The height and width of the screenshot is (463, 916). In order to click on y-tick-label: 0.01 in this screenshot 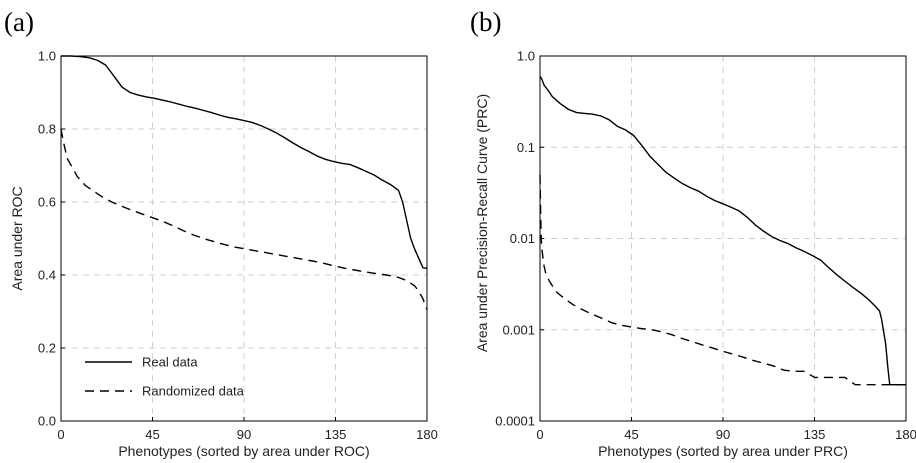, I will do `click(522, 238)`.